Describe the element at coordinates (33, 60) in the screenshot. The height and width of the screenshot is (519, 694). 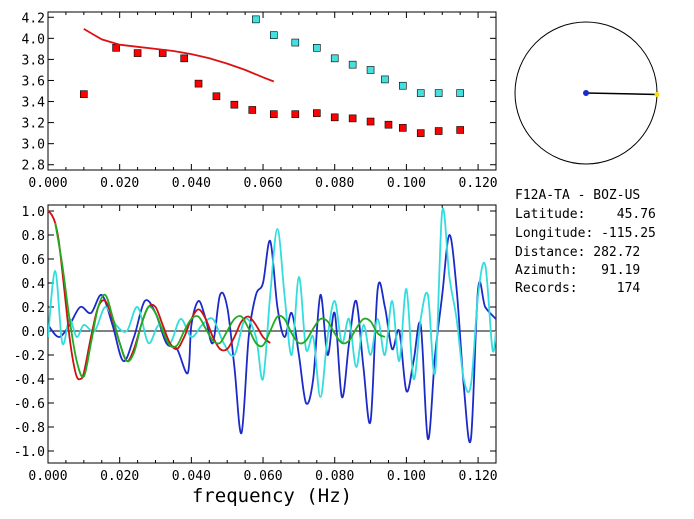
I see `top-y-tick-label: 3.8` at that location.